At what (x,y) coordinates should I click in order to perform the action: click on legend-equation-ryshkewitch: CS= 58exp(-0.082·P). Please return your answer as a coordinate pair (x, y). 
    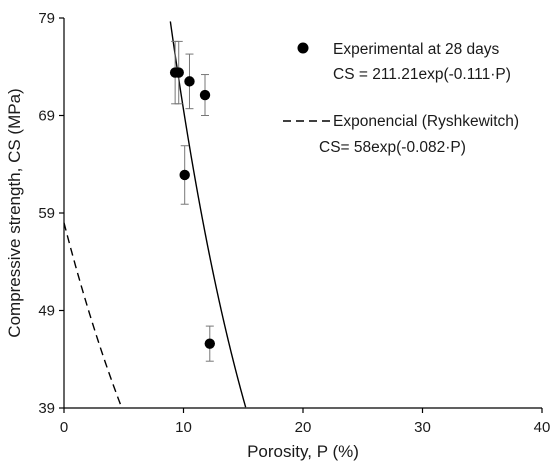
    Looking at the image, I should click on (392, 147).